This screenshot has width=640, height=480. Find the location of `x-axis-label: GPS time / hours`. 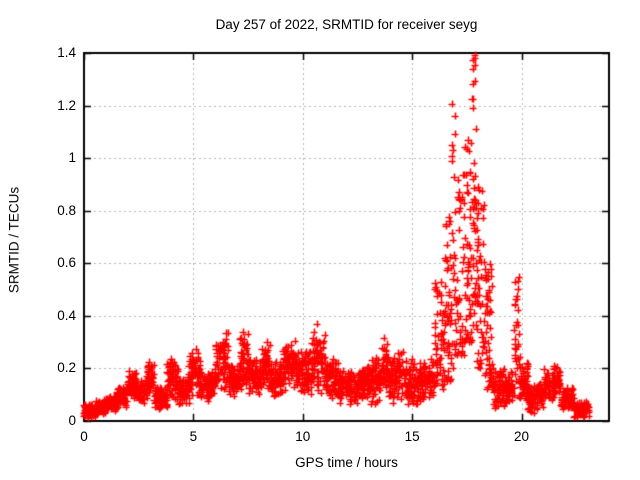

x-axis-label: GPS time / hours is located at coordinates (346, 462).